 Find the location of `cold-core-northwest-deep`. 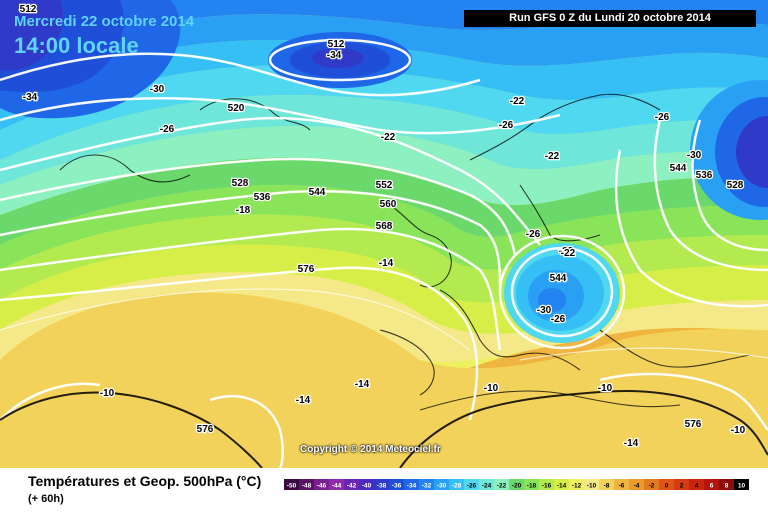

cold-core-northwest-deep is located at coordinates (32, 35).